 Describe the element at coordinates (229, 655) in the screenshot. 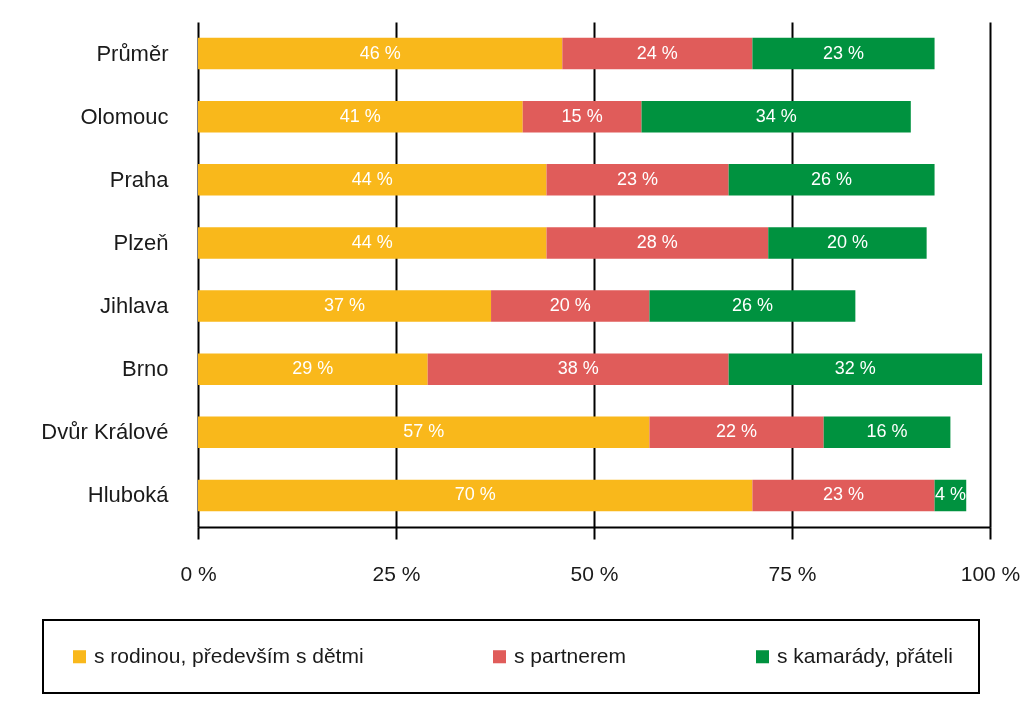

I see `legend-label: s rodinou, především s dětmi` at that location.